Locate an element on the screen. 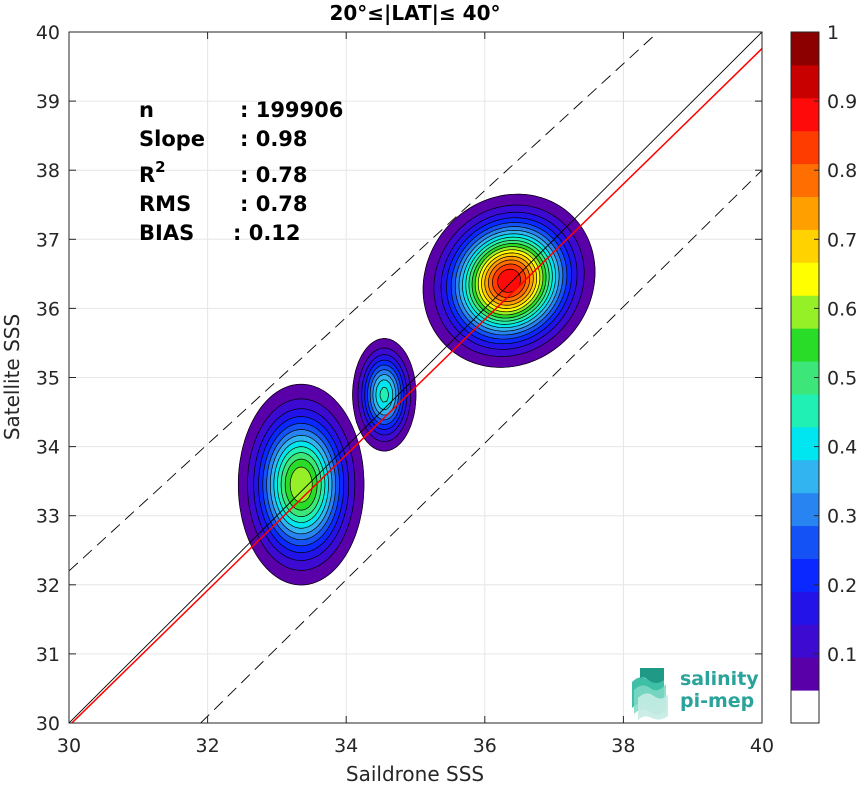  contour-line-0.65 is located at coordinates (509, 281).